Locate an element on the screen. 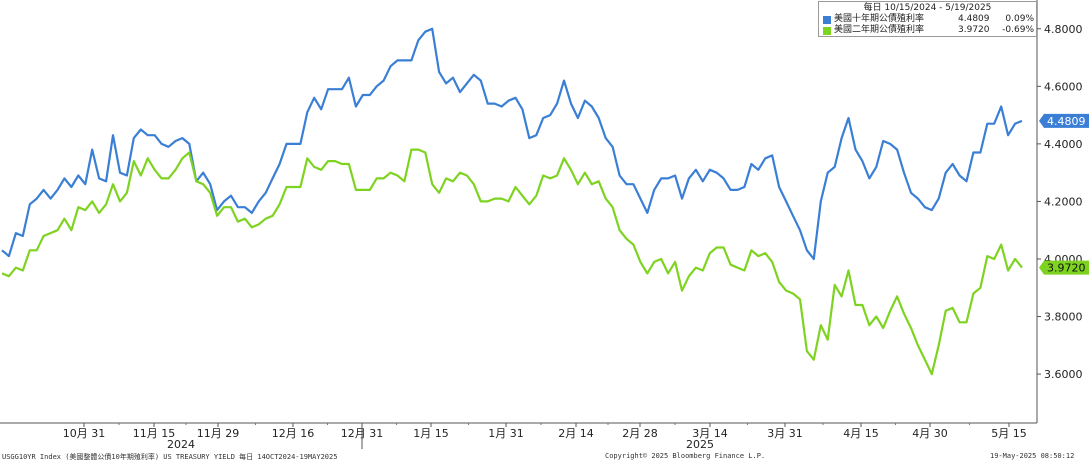  x-tick-label: 4月 30 is located at coordinates (930, 433).